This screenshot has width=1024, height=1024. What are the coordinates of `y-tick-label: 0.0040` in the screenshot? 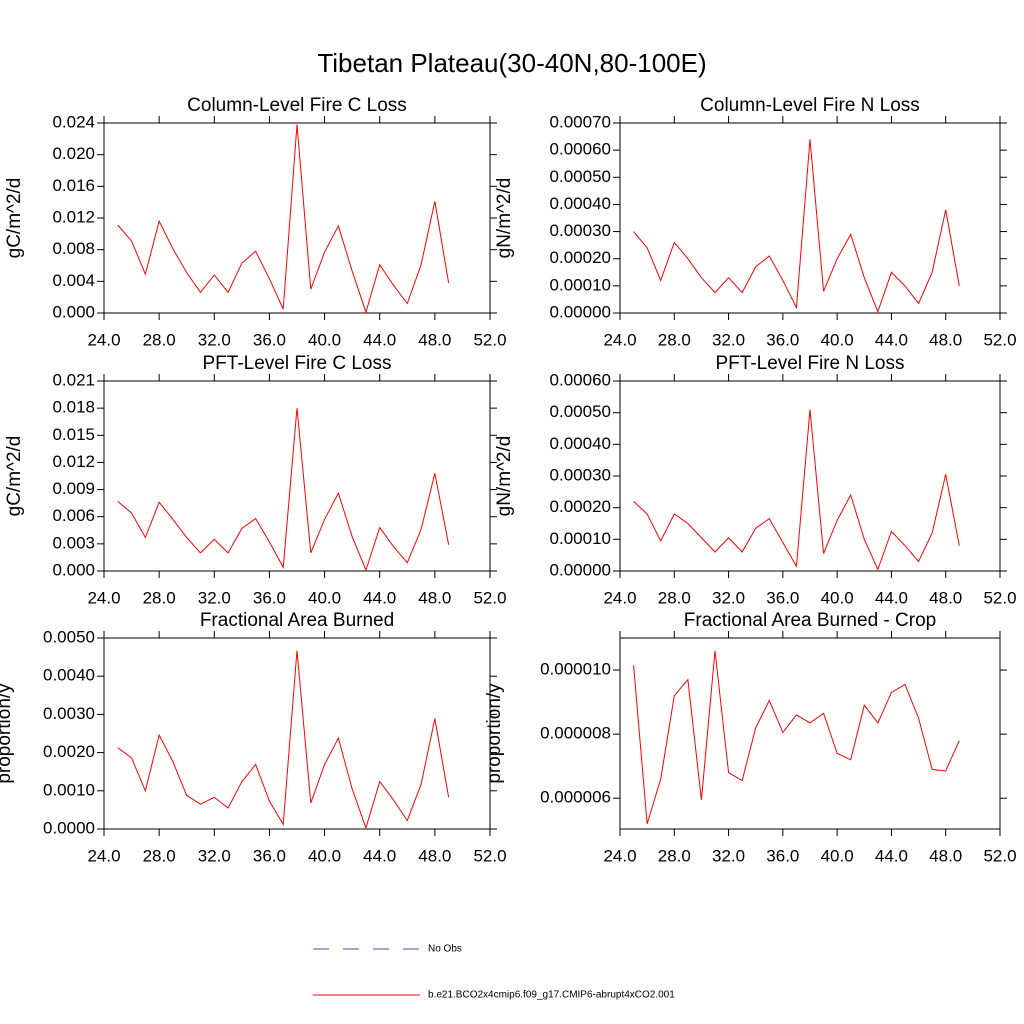 It's located at (69, 675).